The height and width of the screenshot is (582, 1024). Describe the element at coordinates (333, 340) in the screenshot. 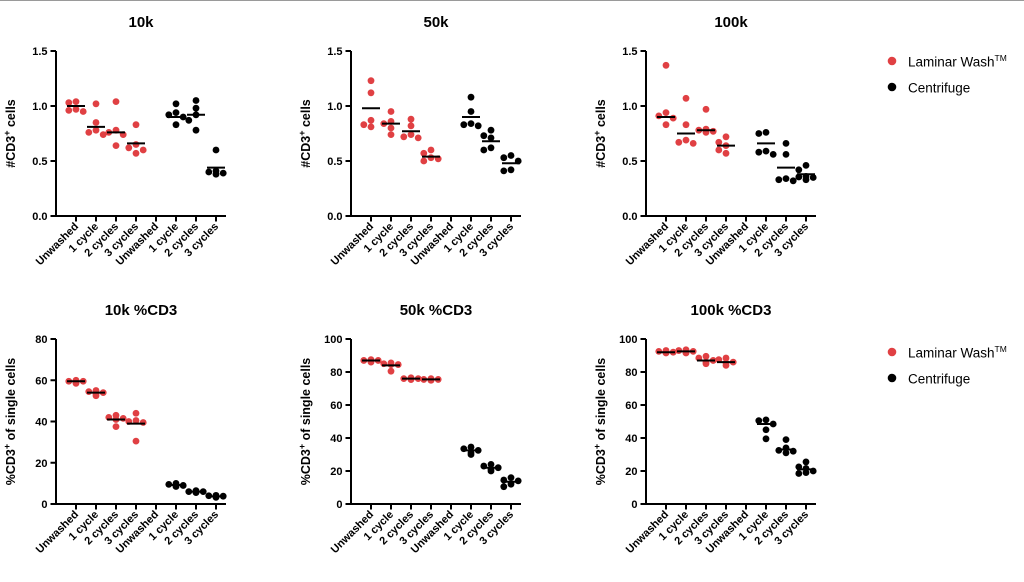

I see `y-tick-label: 100` at that location.